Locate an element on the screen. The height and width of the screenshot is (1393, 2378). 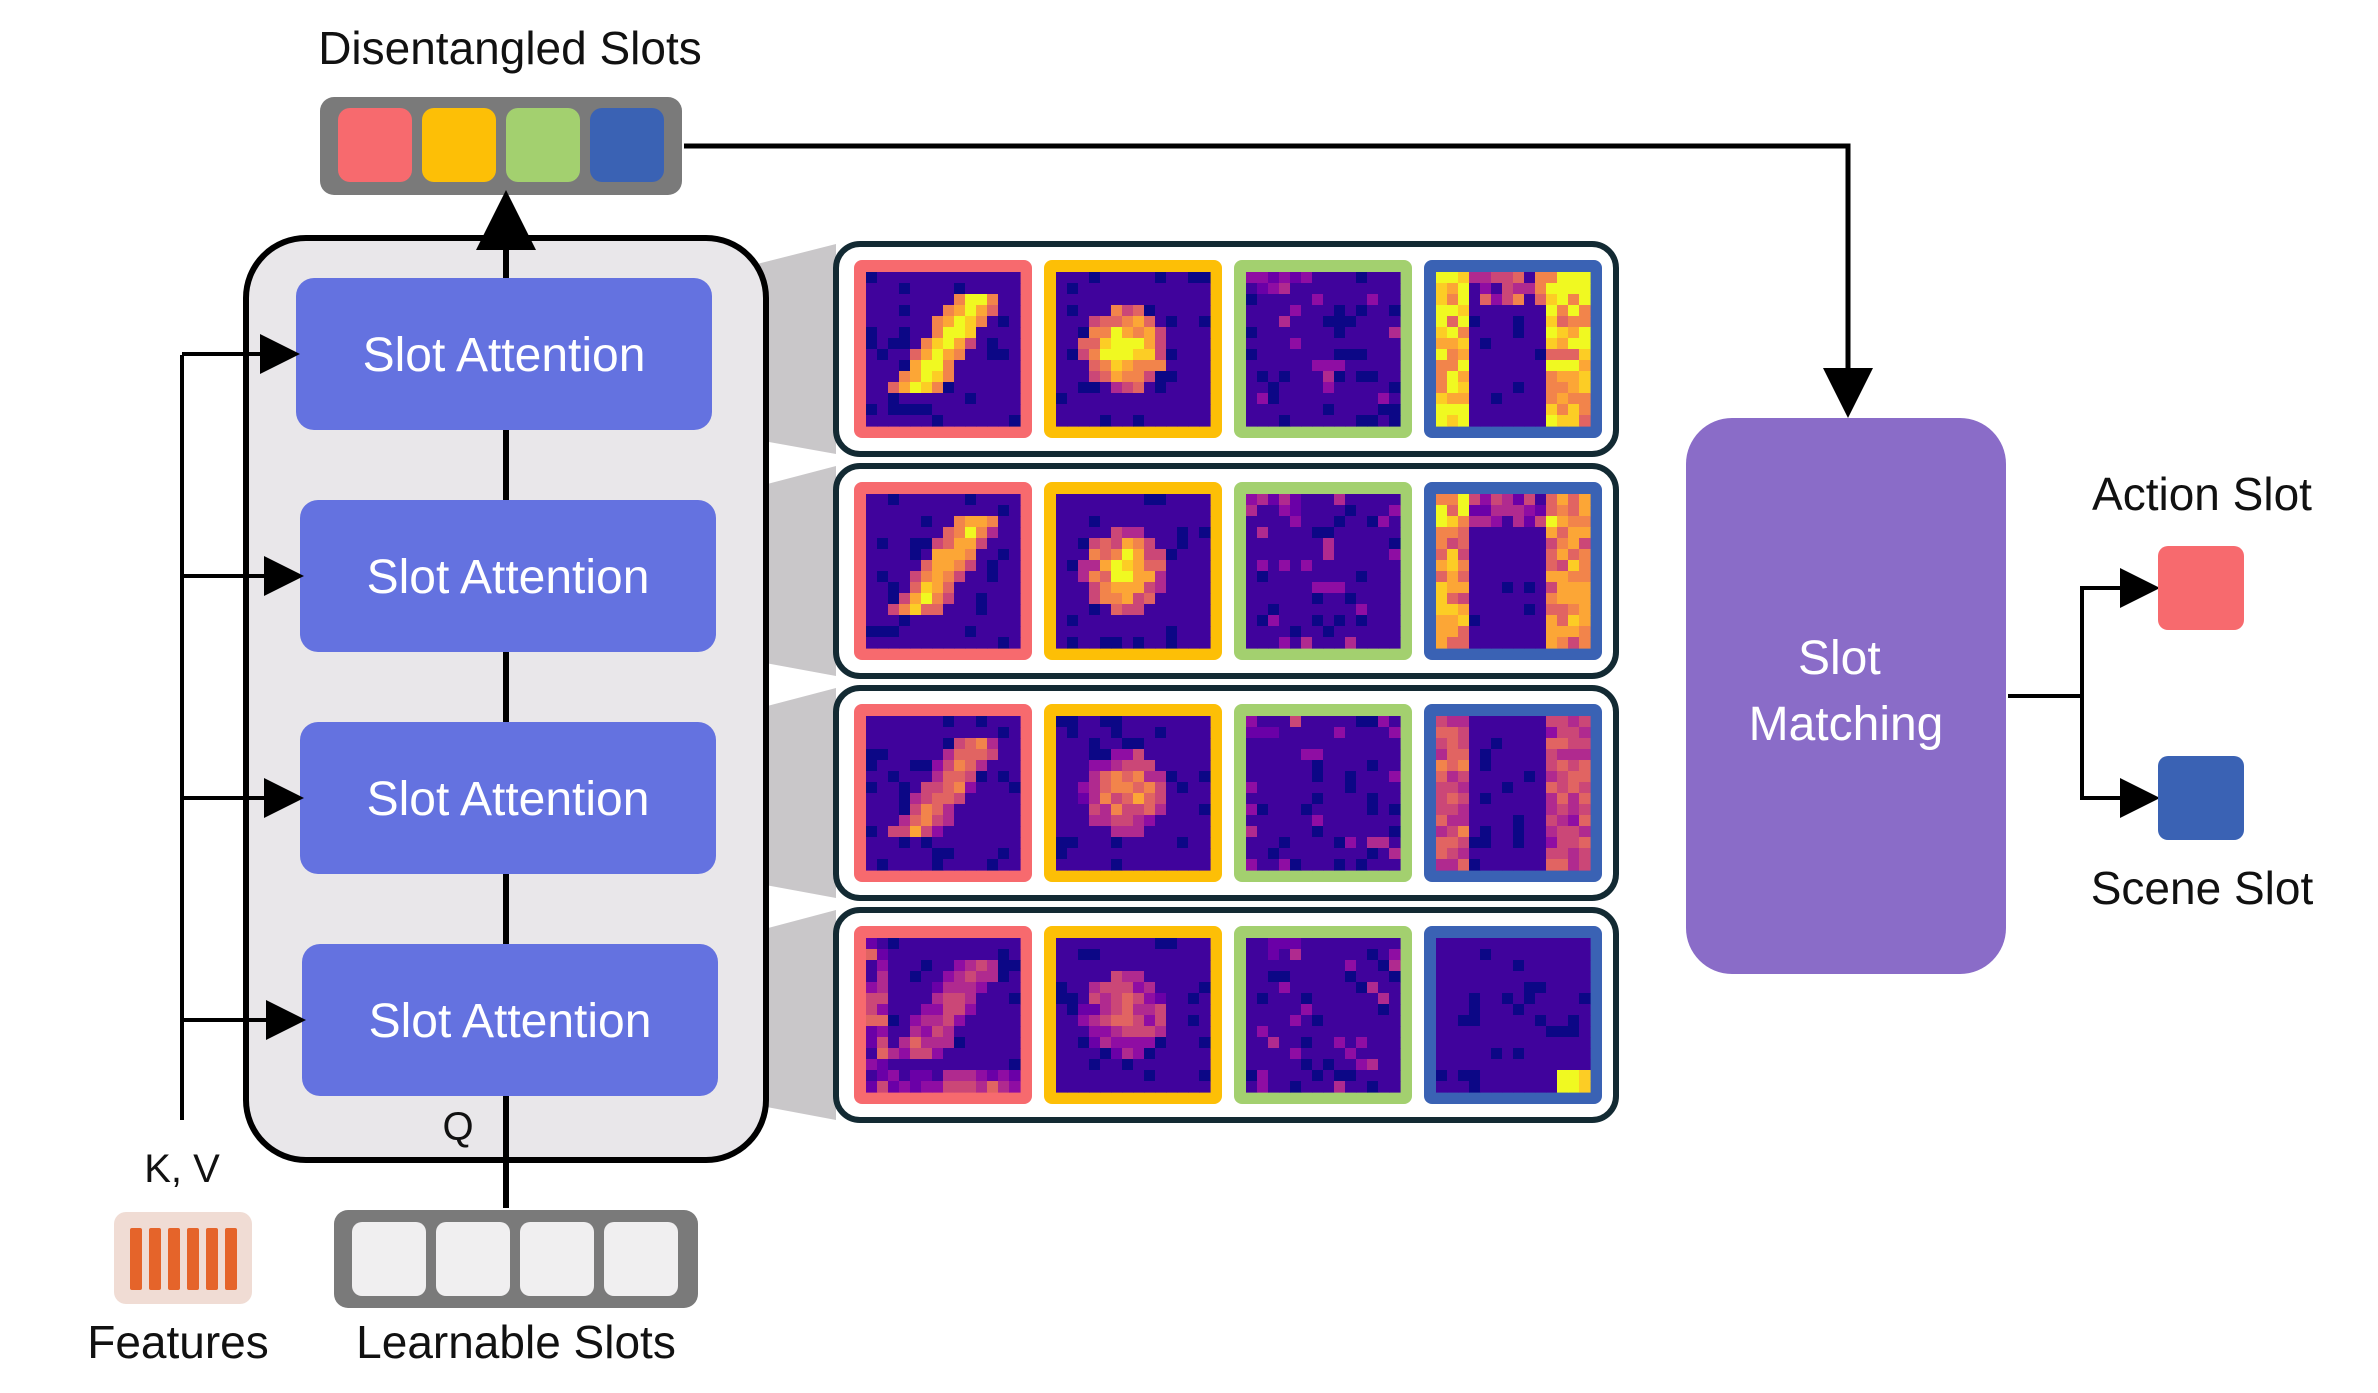
attention-map is located at coordinates (1513, 571).